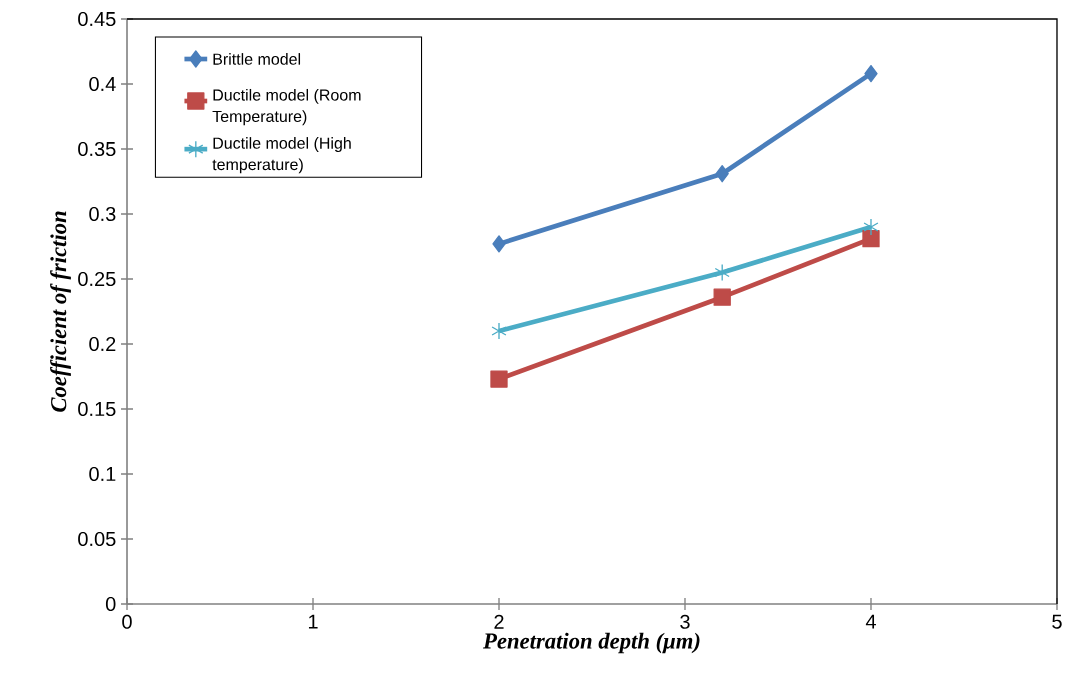 This screenshot has width=1068, height=685. I want to click on y-tick-label: 0.45, so click(97, 19).